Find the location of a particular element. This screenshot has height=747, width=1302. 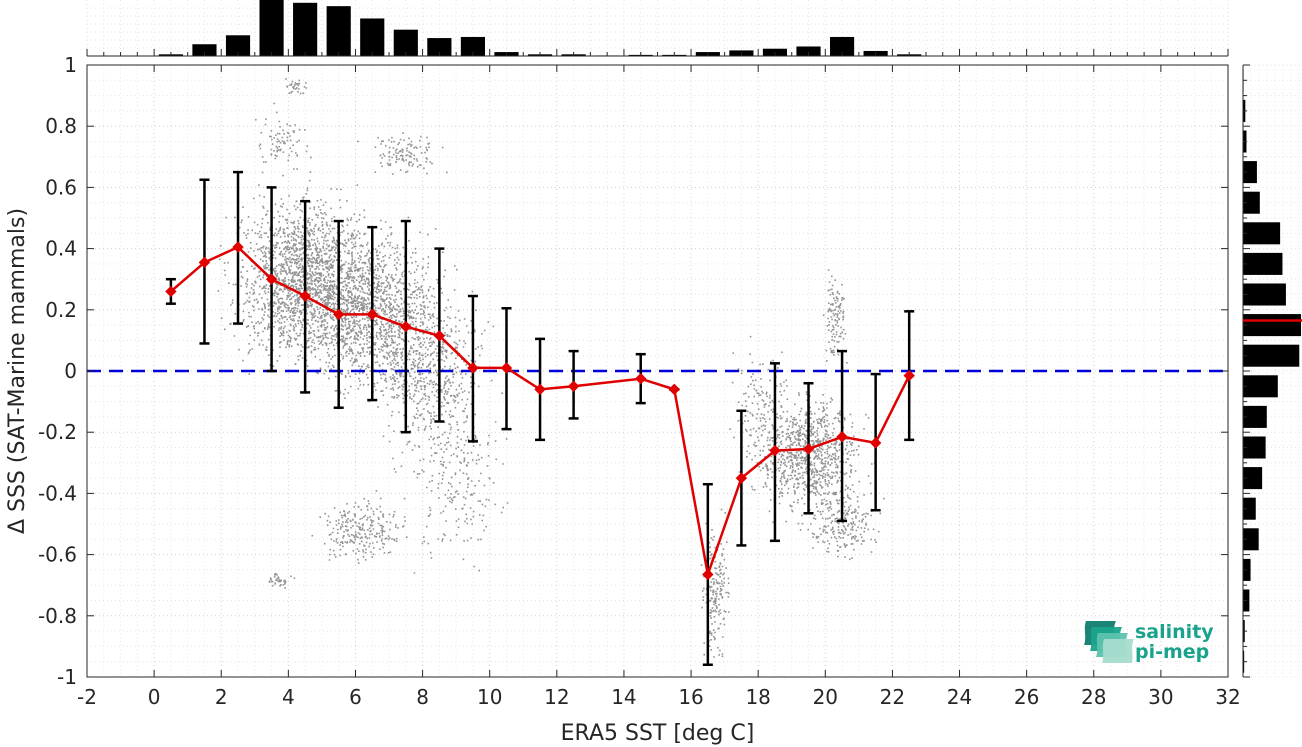

y-tick-label: -0.6 is located at coordinates (57, 555).